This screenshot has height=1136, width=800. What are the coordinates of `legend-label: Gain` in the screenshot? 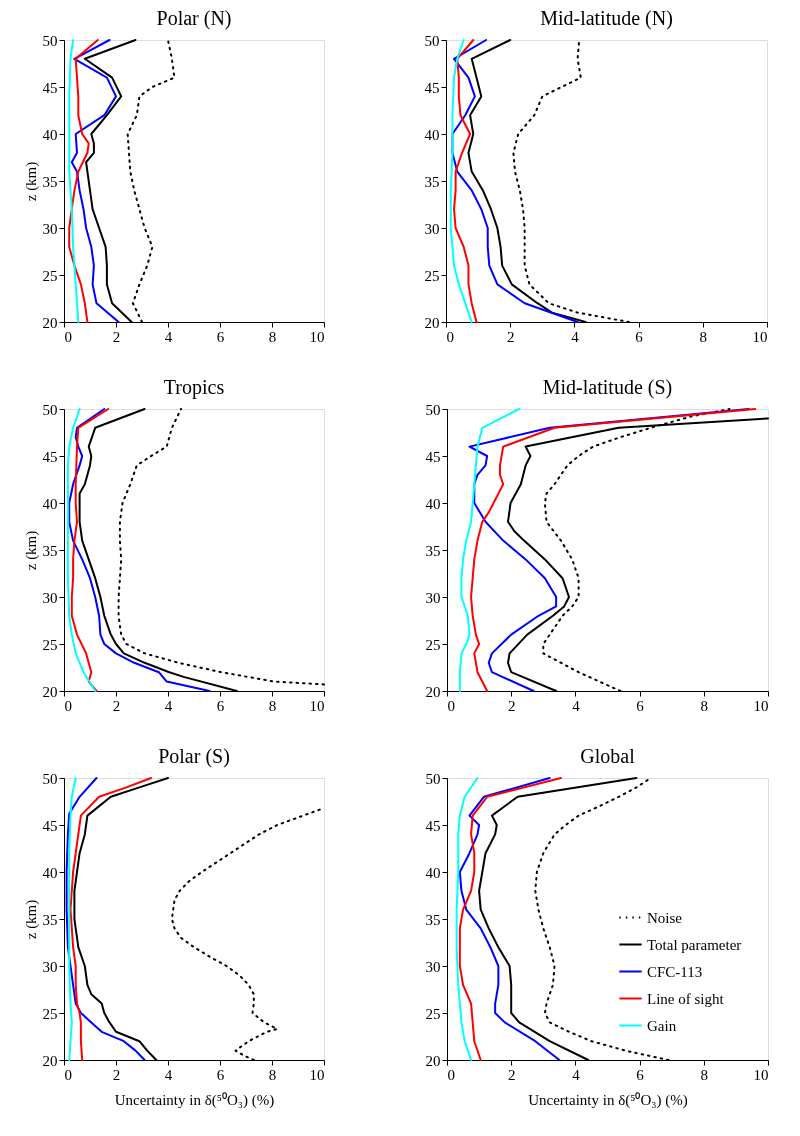 It's located at (662, 1025).